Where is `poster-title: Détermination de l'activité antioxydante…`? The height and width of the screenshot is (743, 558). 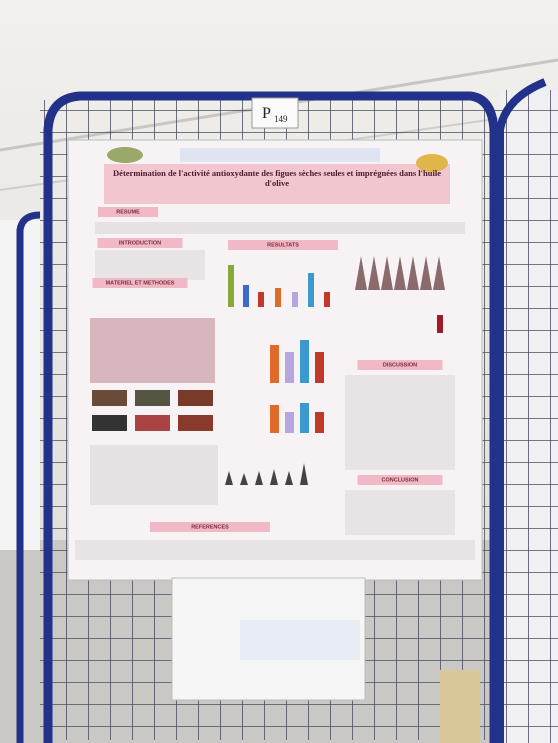 poster-title: Détermination de l'activité antioxydante… is located at coordinates (277, 178).